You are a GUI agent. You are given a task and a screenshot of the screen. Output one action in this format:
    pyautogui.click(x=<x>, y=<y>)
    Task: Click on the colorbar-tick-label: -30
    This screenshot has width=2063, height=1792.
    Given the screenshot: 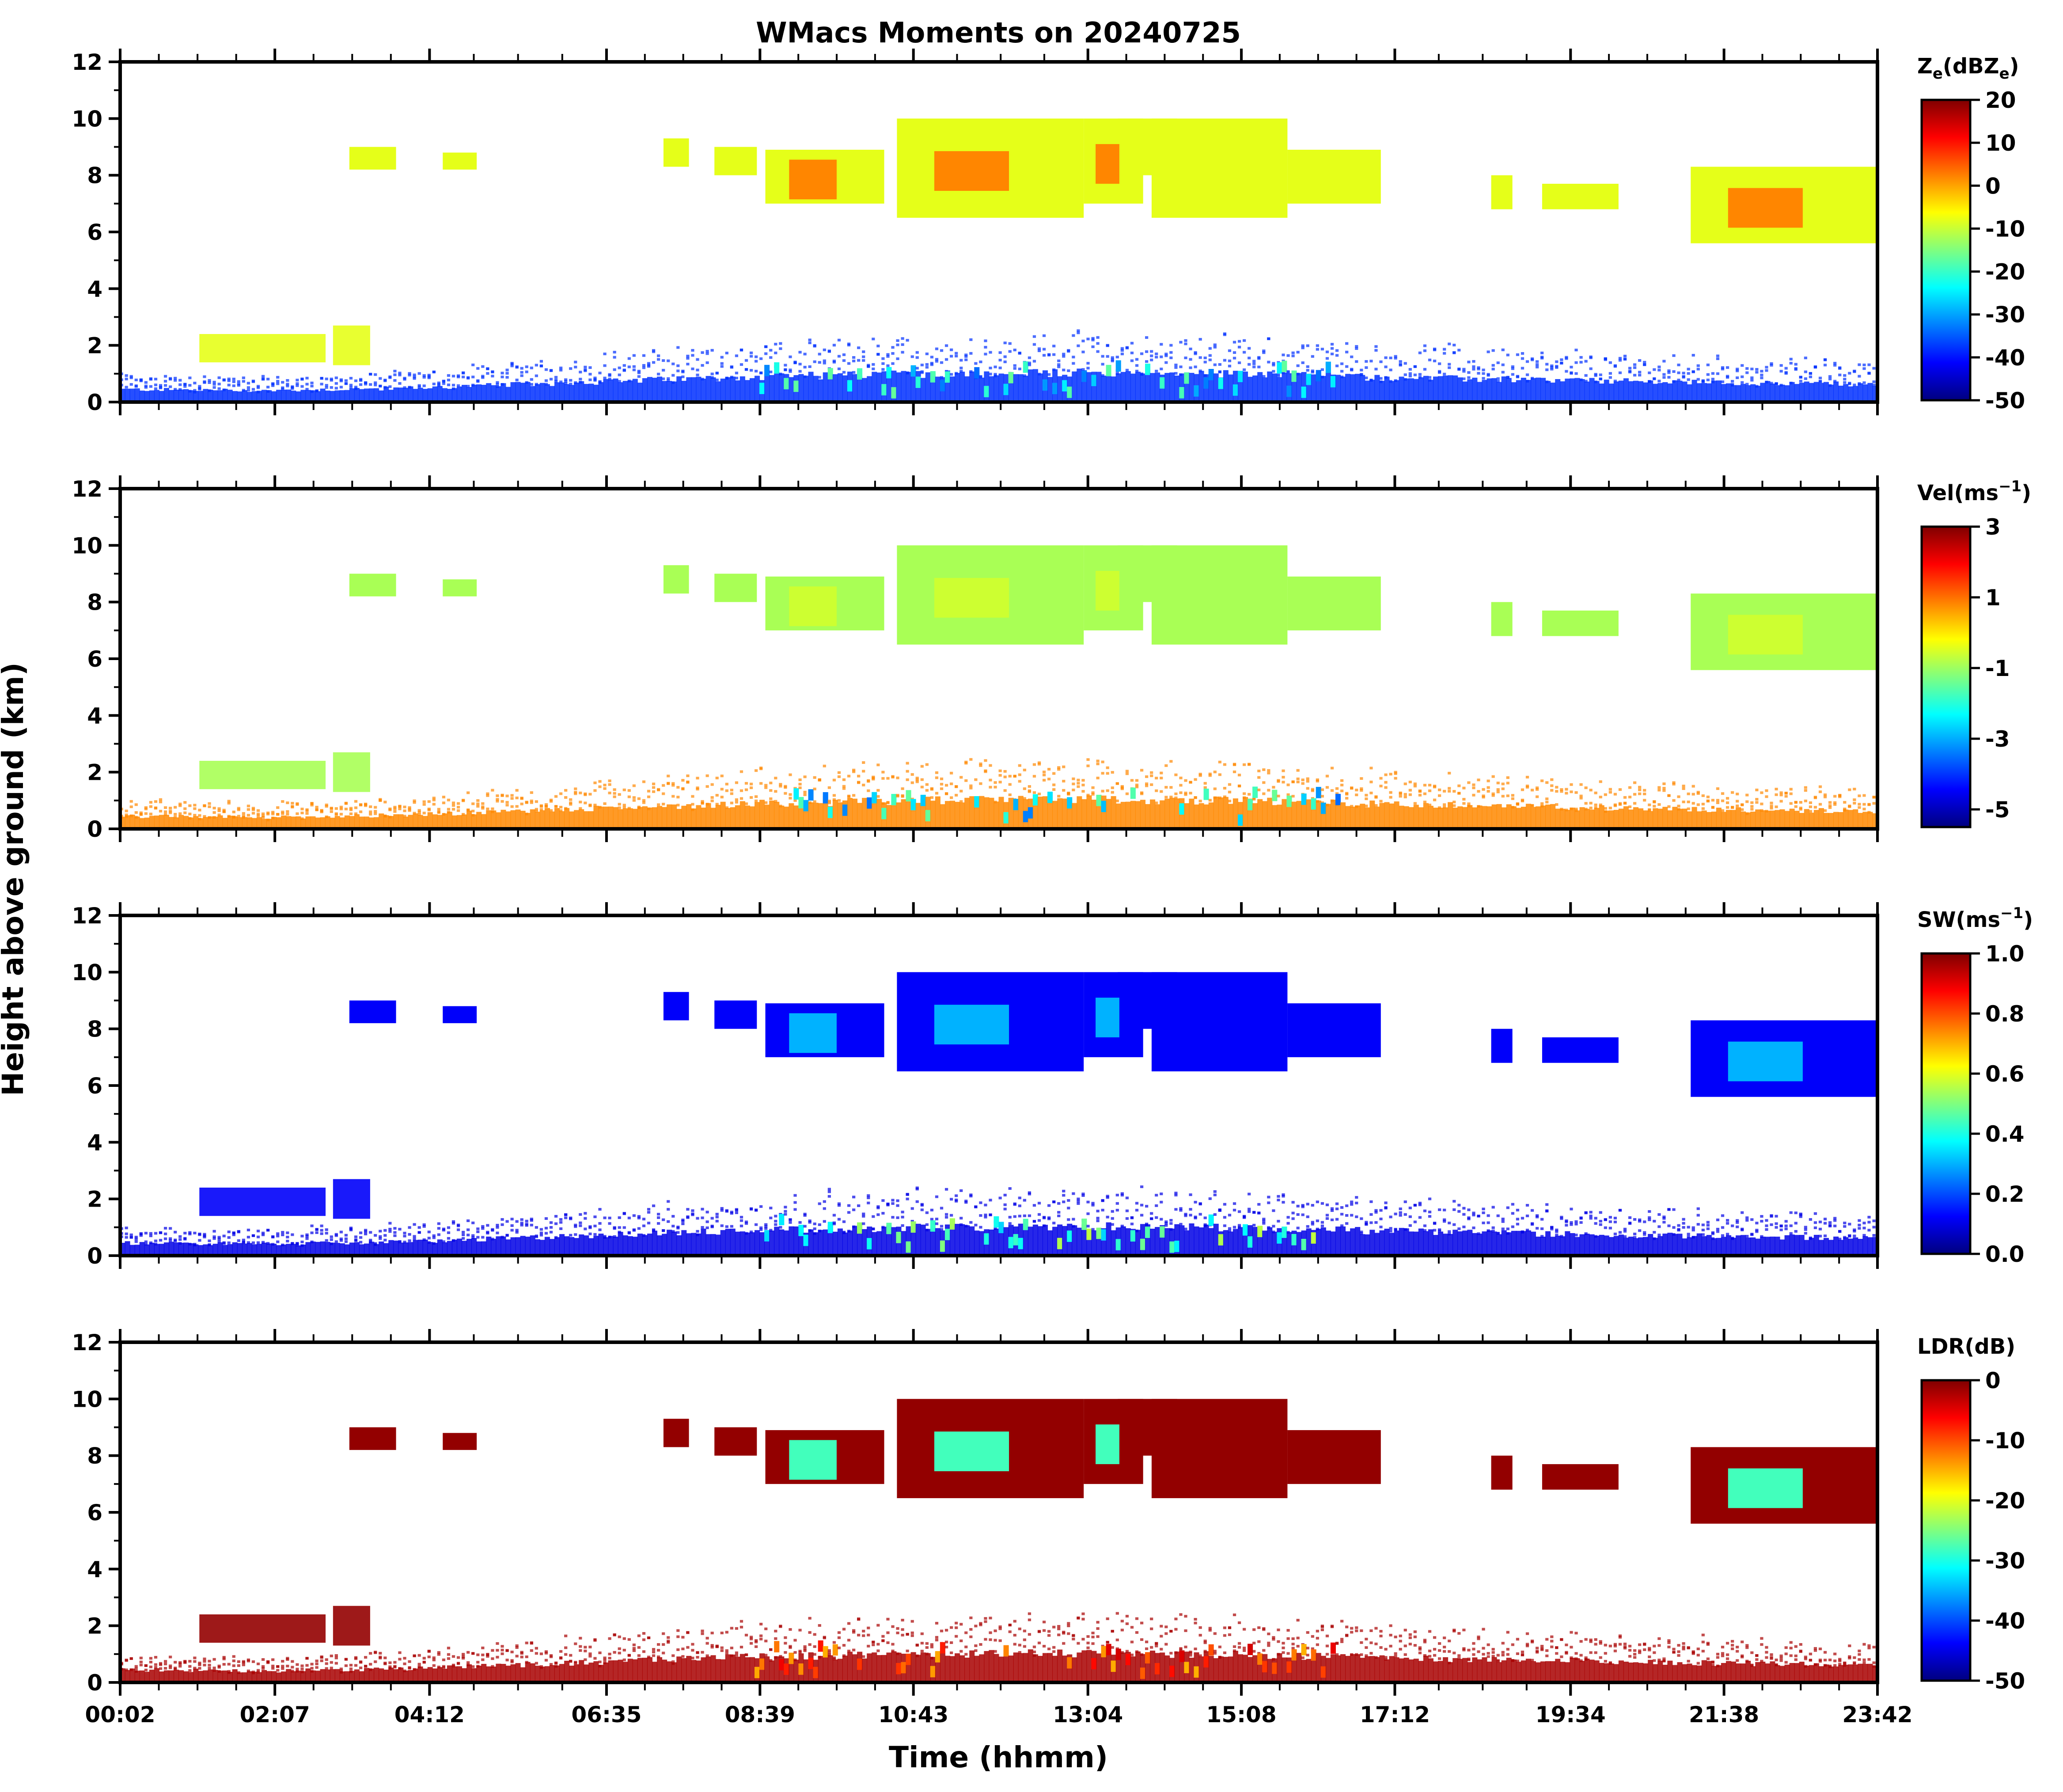 What is the action you would take?
    pyautogui.click(x=2005, y=315)
    